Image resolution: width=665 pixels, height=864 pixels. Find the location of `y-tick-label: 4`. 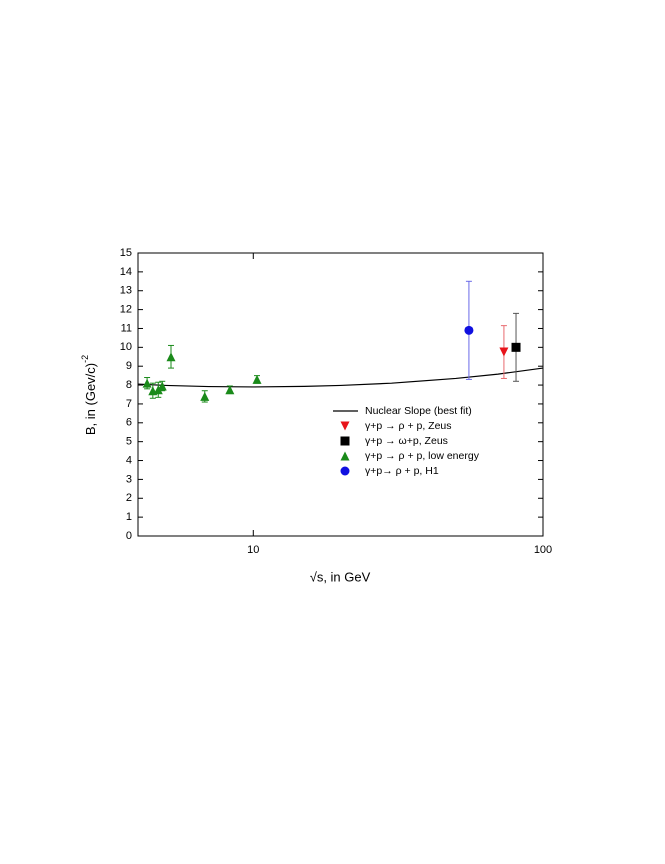

y-tick-label: 4 is located at coordinates (129, 460).